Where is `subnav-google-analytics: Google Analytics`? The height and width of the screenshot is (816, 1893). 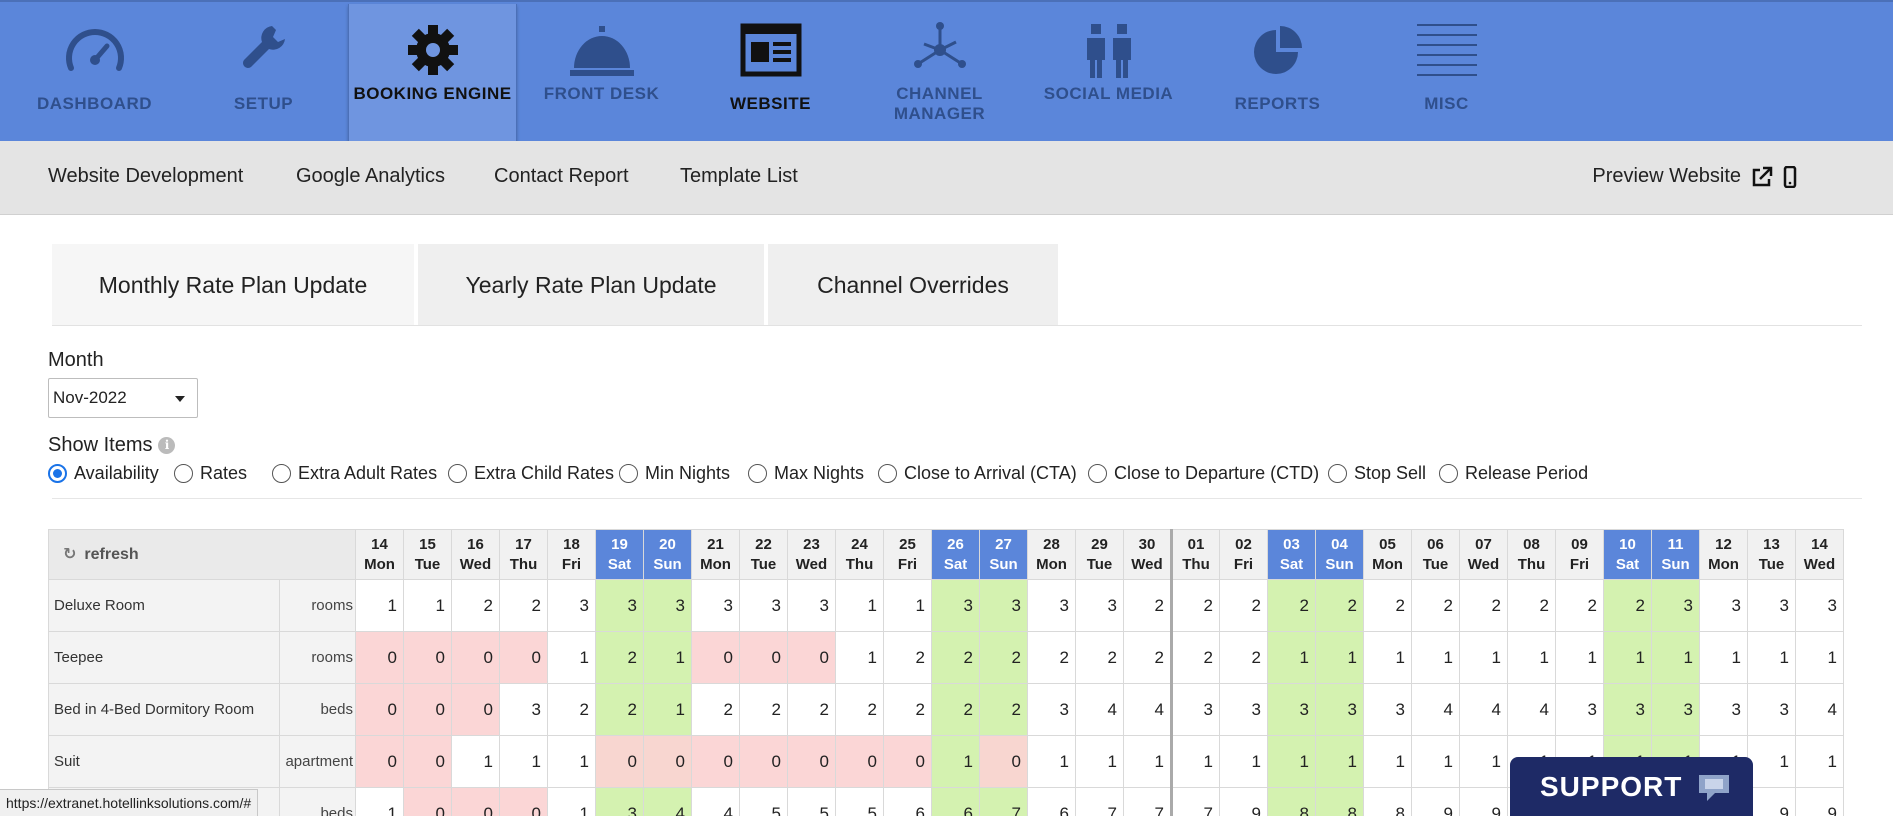 subnav-google-analytics: Google Analytics is located at coordinates (370, 176).